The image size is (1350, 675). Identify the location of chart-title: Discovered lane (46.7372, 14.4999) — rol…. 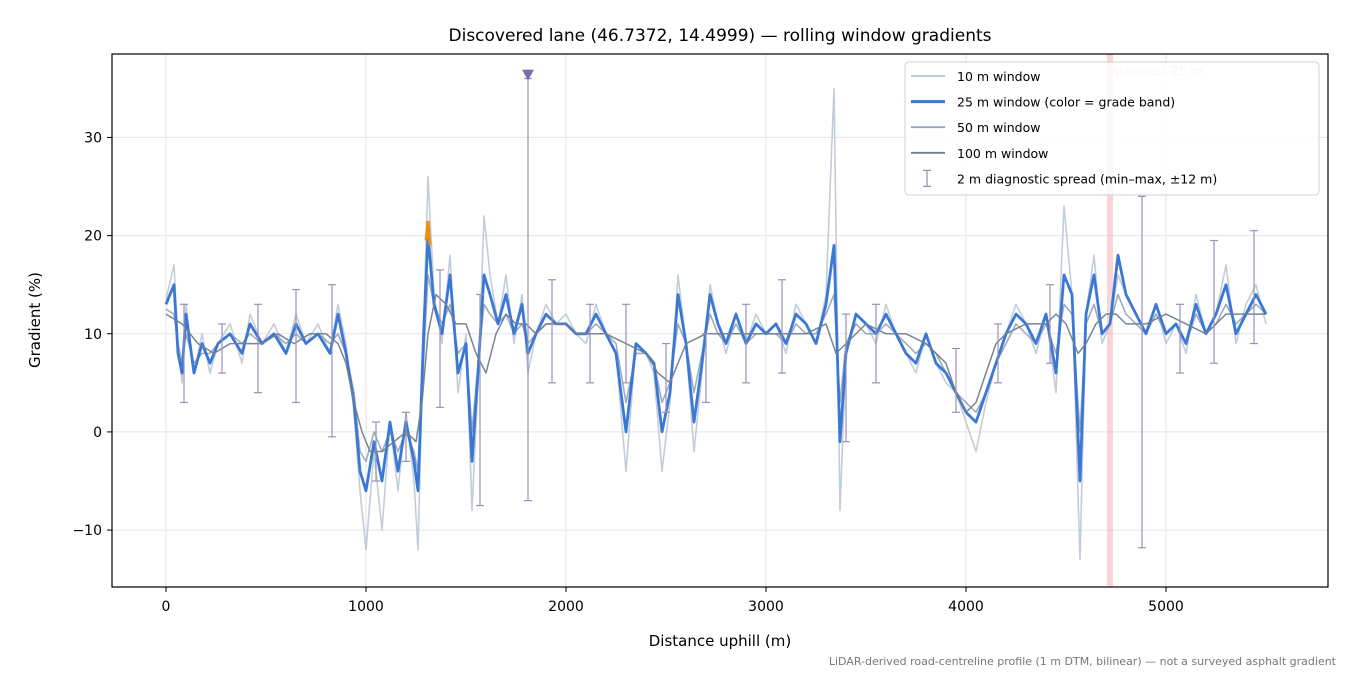
(720, 36).